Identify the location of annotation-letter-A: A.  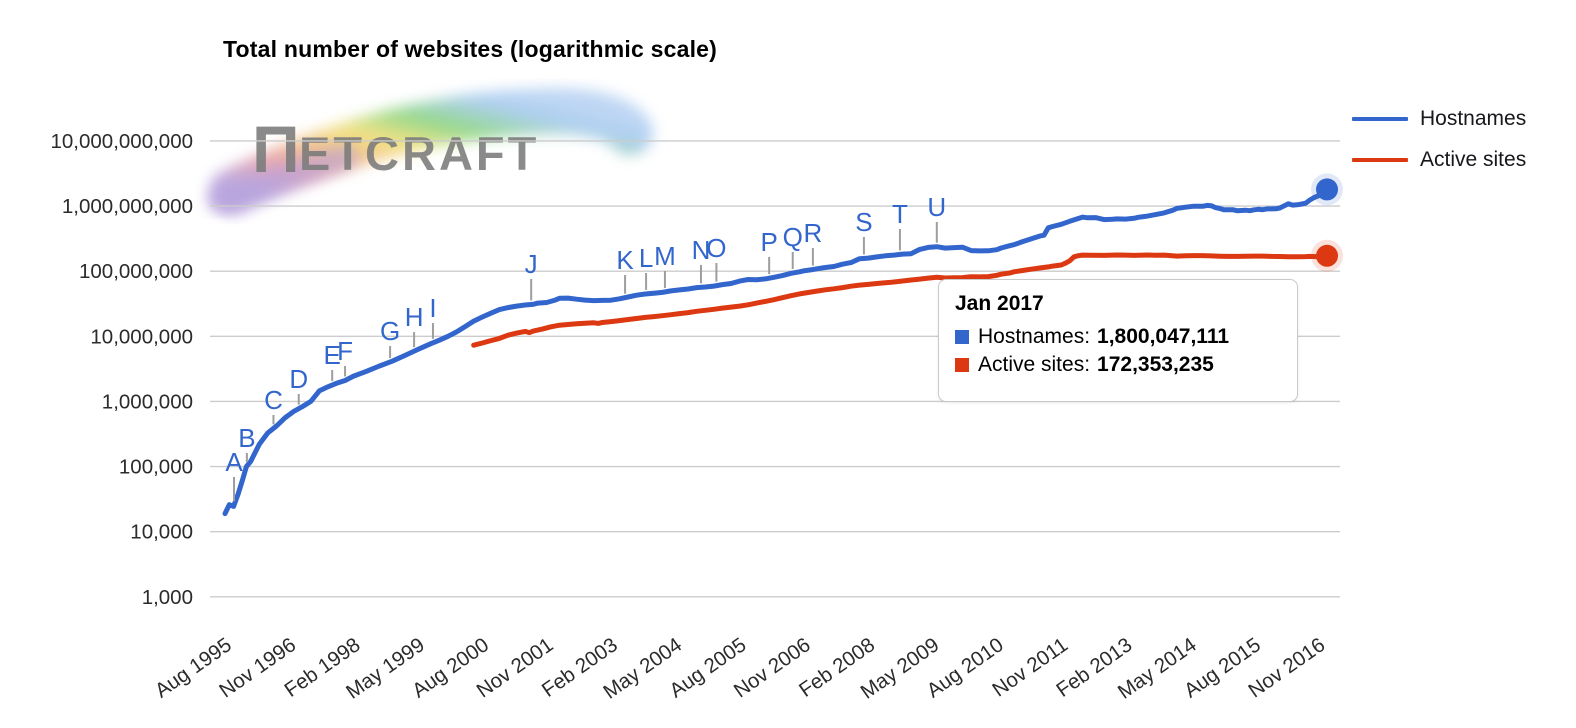
(234, 462).